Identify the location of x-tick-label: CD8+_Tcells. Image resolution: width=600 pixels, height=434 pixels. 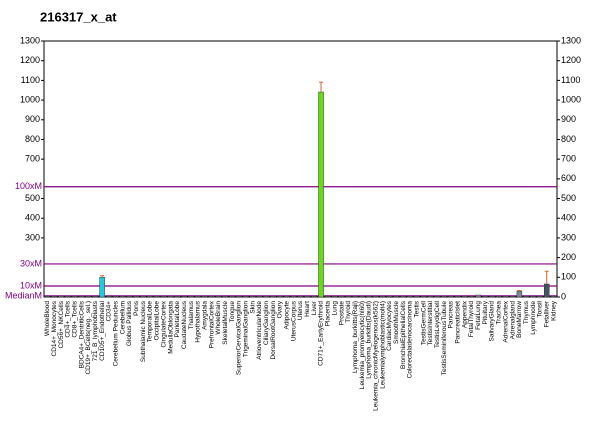
(74, 318).